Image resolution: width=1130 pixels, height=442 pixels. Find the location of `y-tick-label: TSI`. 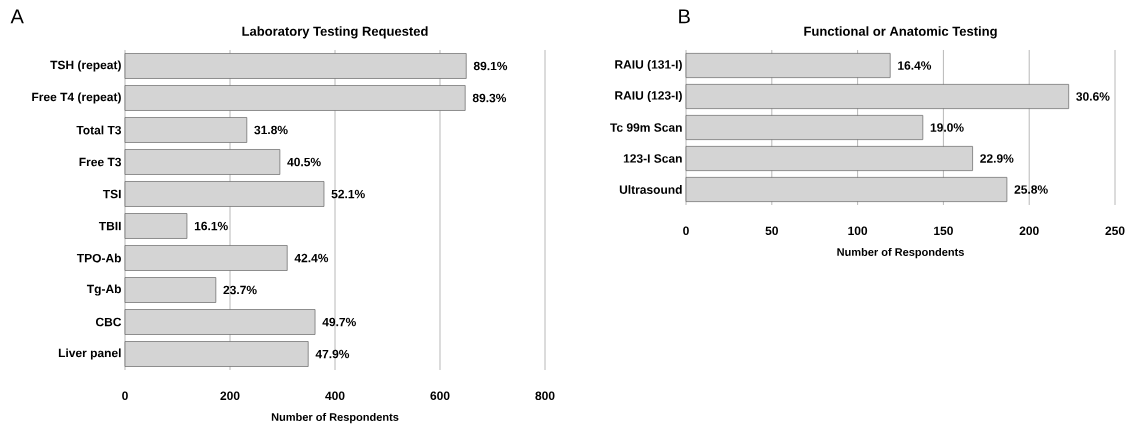

y-tick-label: TSI is located at coordinates (111, 194).